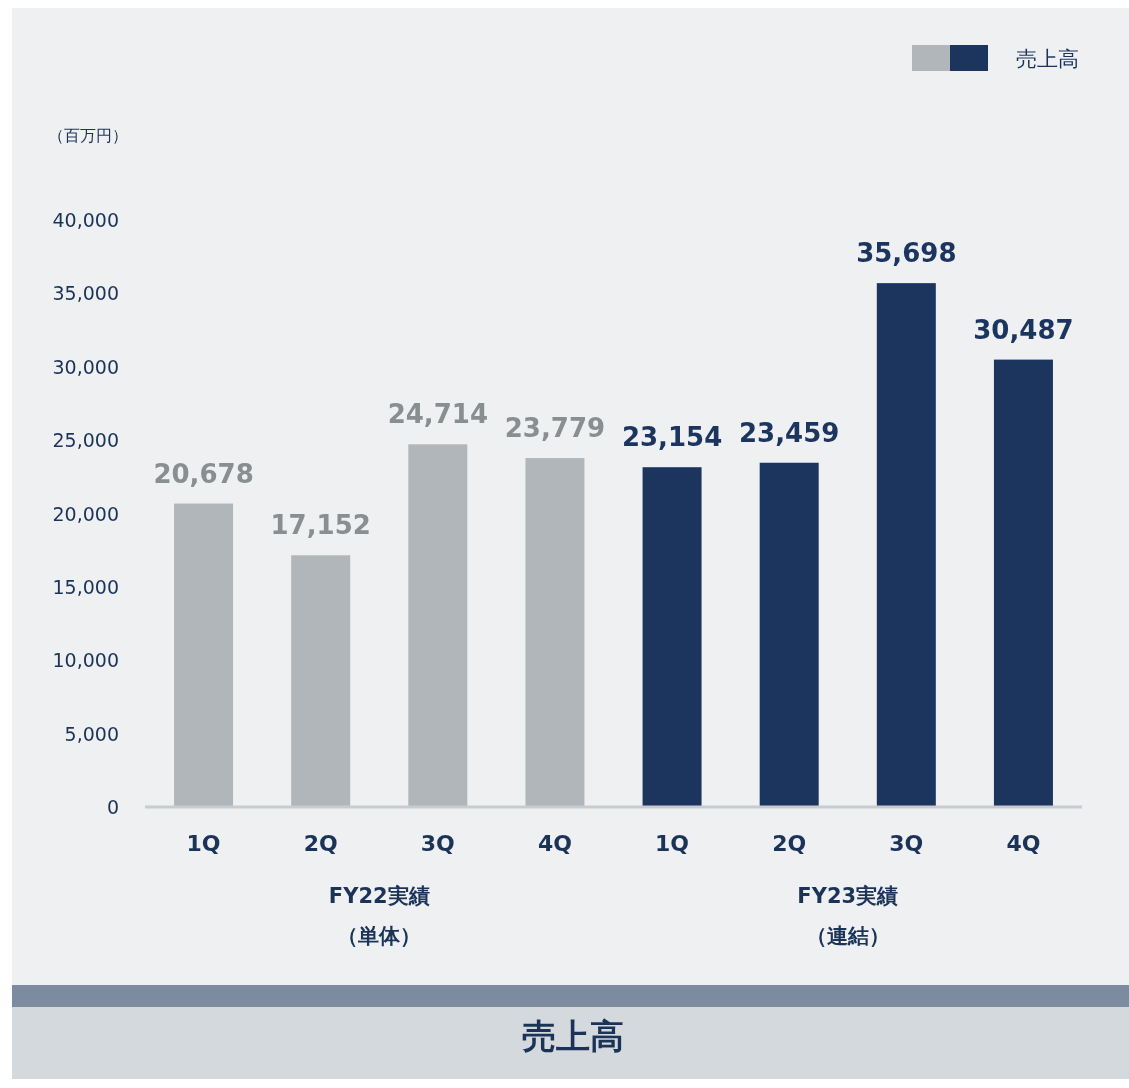 Image resolution: width=1129 pixels, height=1088 pixels. Describe the element at coordinates (1047, 59) in the screenshot. I see `legend-label: 売上高` at that location.